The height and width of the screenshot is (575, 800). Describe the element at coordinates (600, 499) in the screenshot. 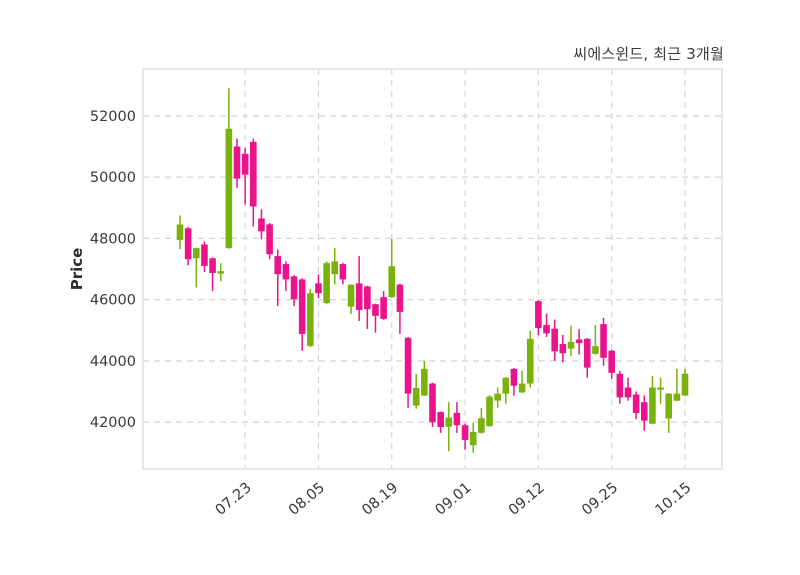

I see `x-tick-label: 09.25` at that location.